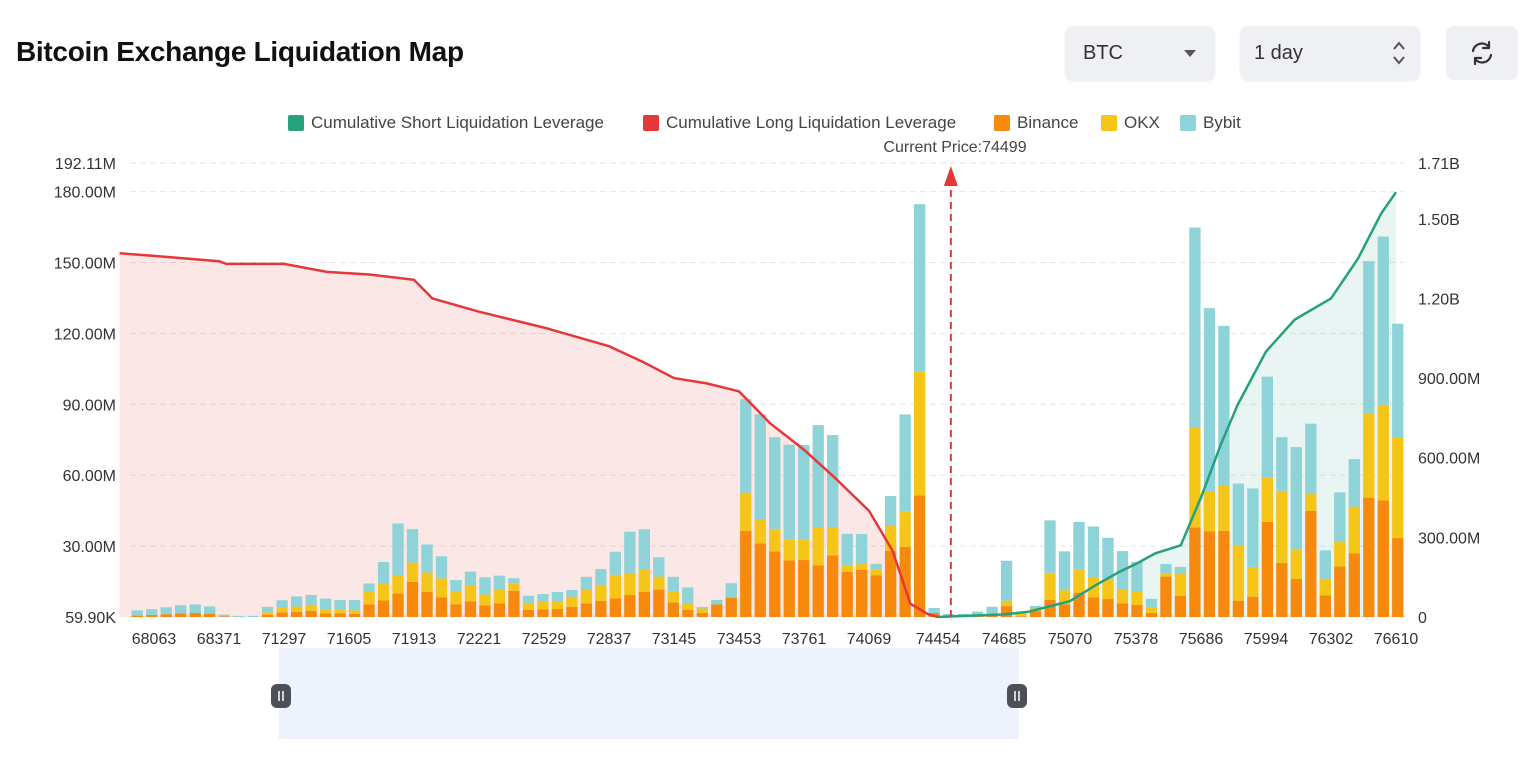 This screenshot has width=1536, height=778. What do you see at coordinates (674, 639) in the screenshot?
I see `x-axis-tick-label: 73145` at bounding box center [674, 639].